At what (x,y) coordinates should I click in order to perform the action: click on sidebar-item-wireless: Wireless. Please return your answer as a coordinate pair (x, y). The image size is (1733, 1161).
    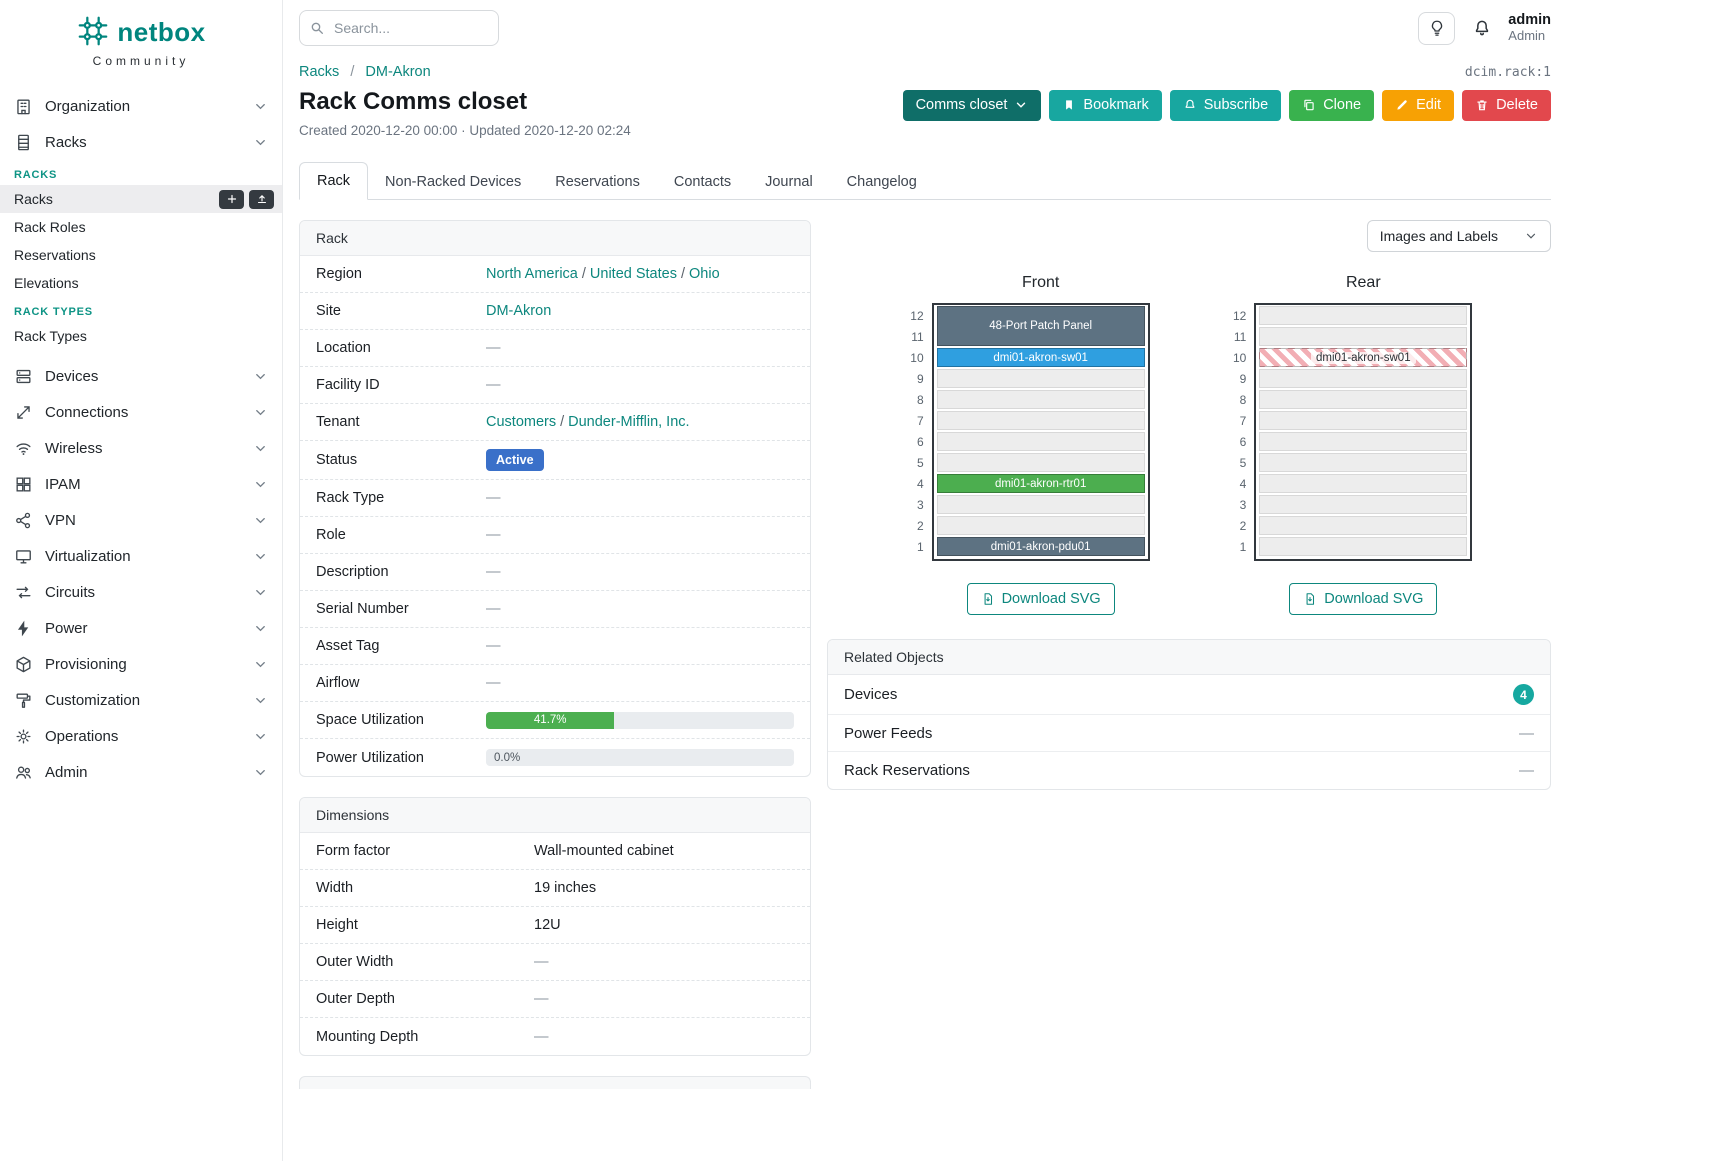
    Looking at the image, I should click on (141, 448).